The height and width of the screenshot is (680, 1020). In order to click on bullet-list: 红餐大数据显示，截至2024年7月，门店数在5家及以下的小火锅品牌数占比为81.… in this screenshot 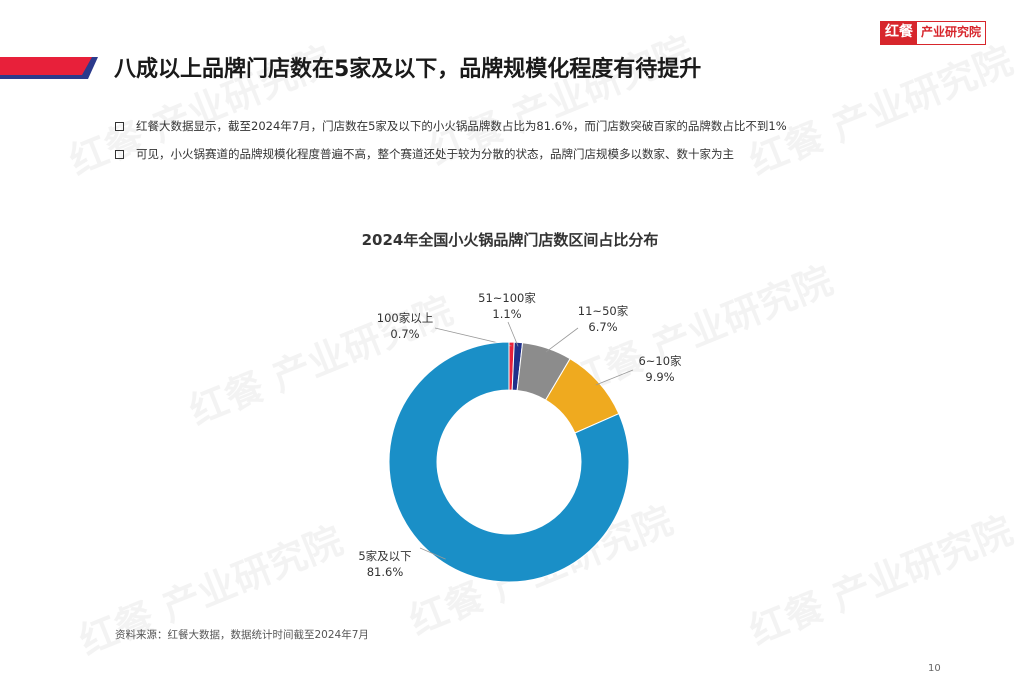, I will do `click(451, 145)`.